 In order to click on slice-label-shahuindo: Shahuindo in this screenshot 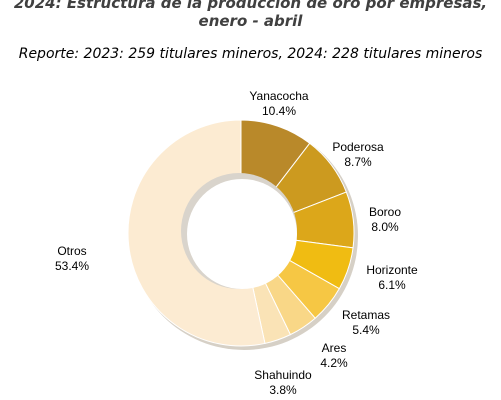, I will do `click(283, 375)`.